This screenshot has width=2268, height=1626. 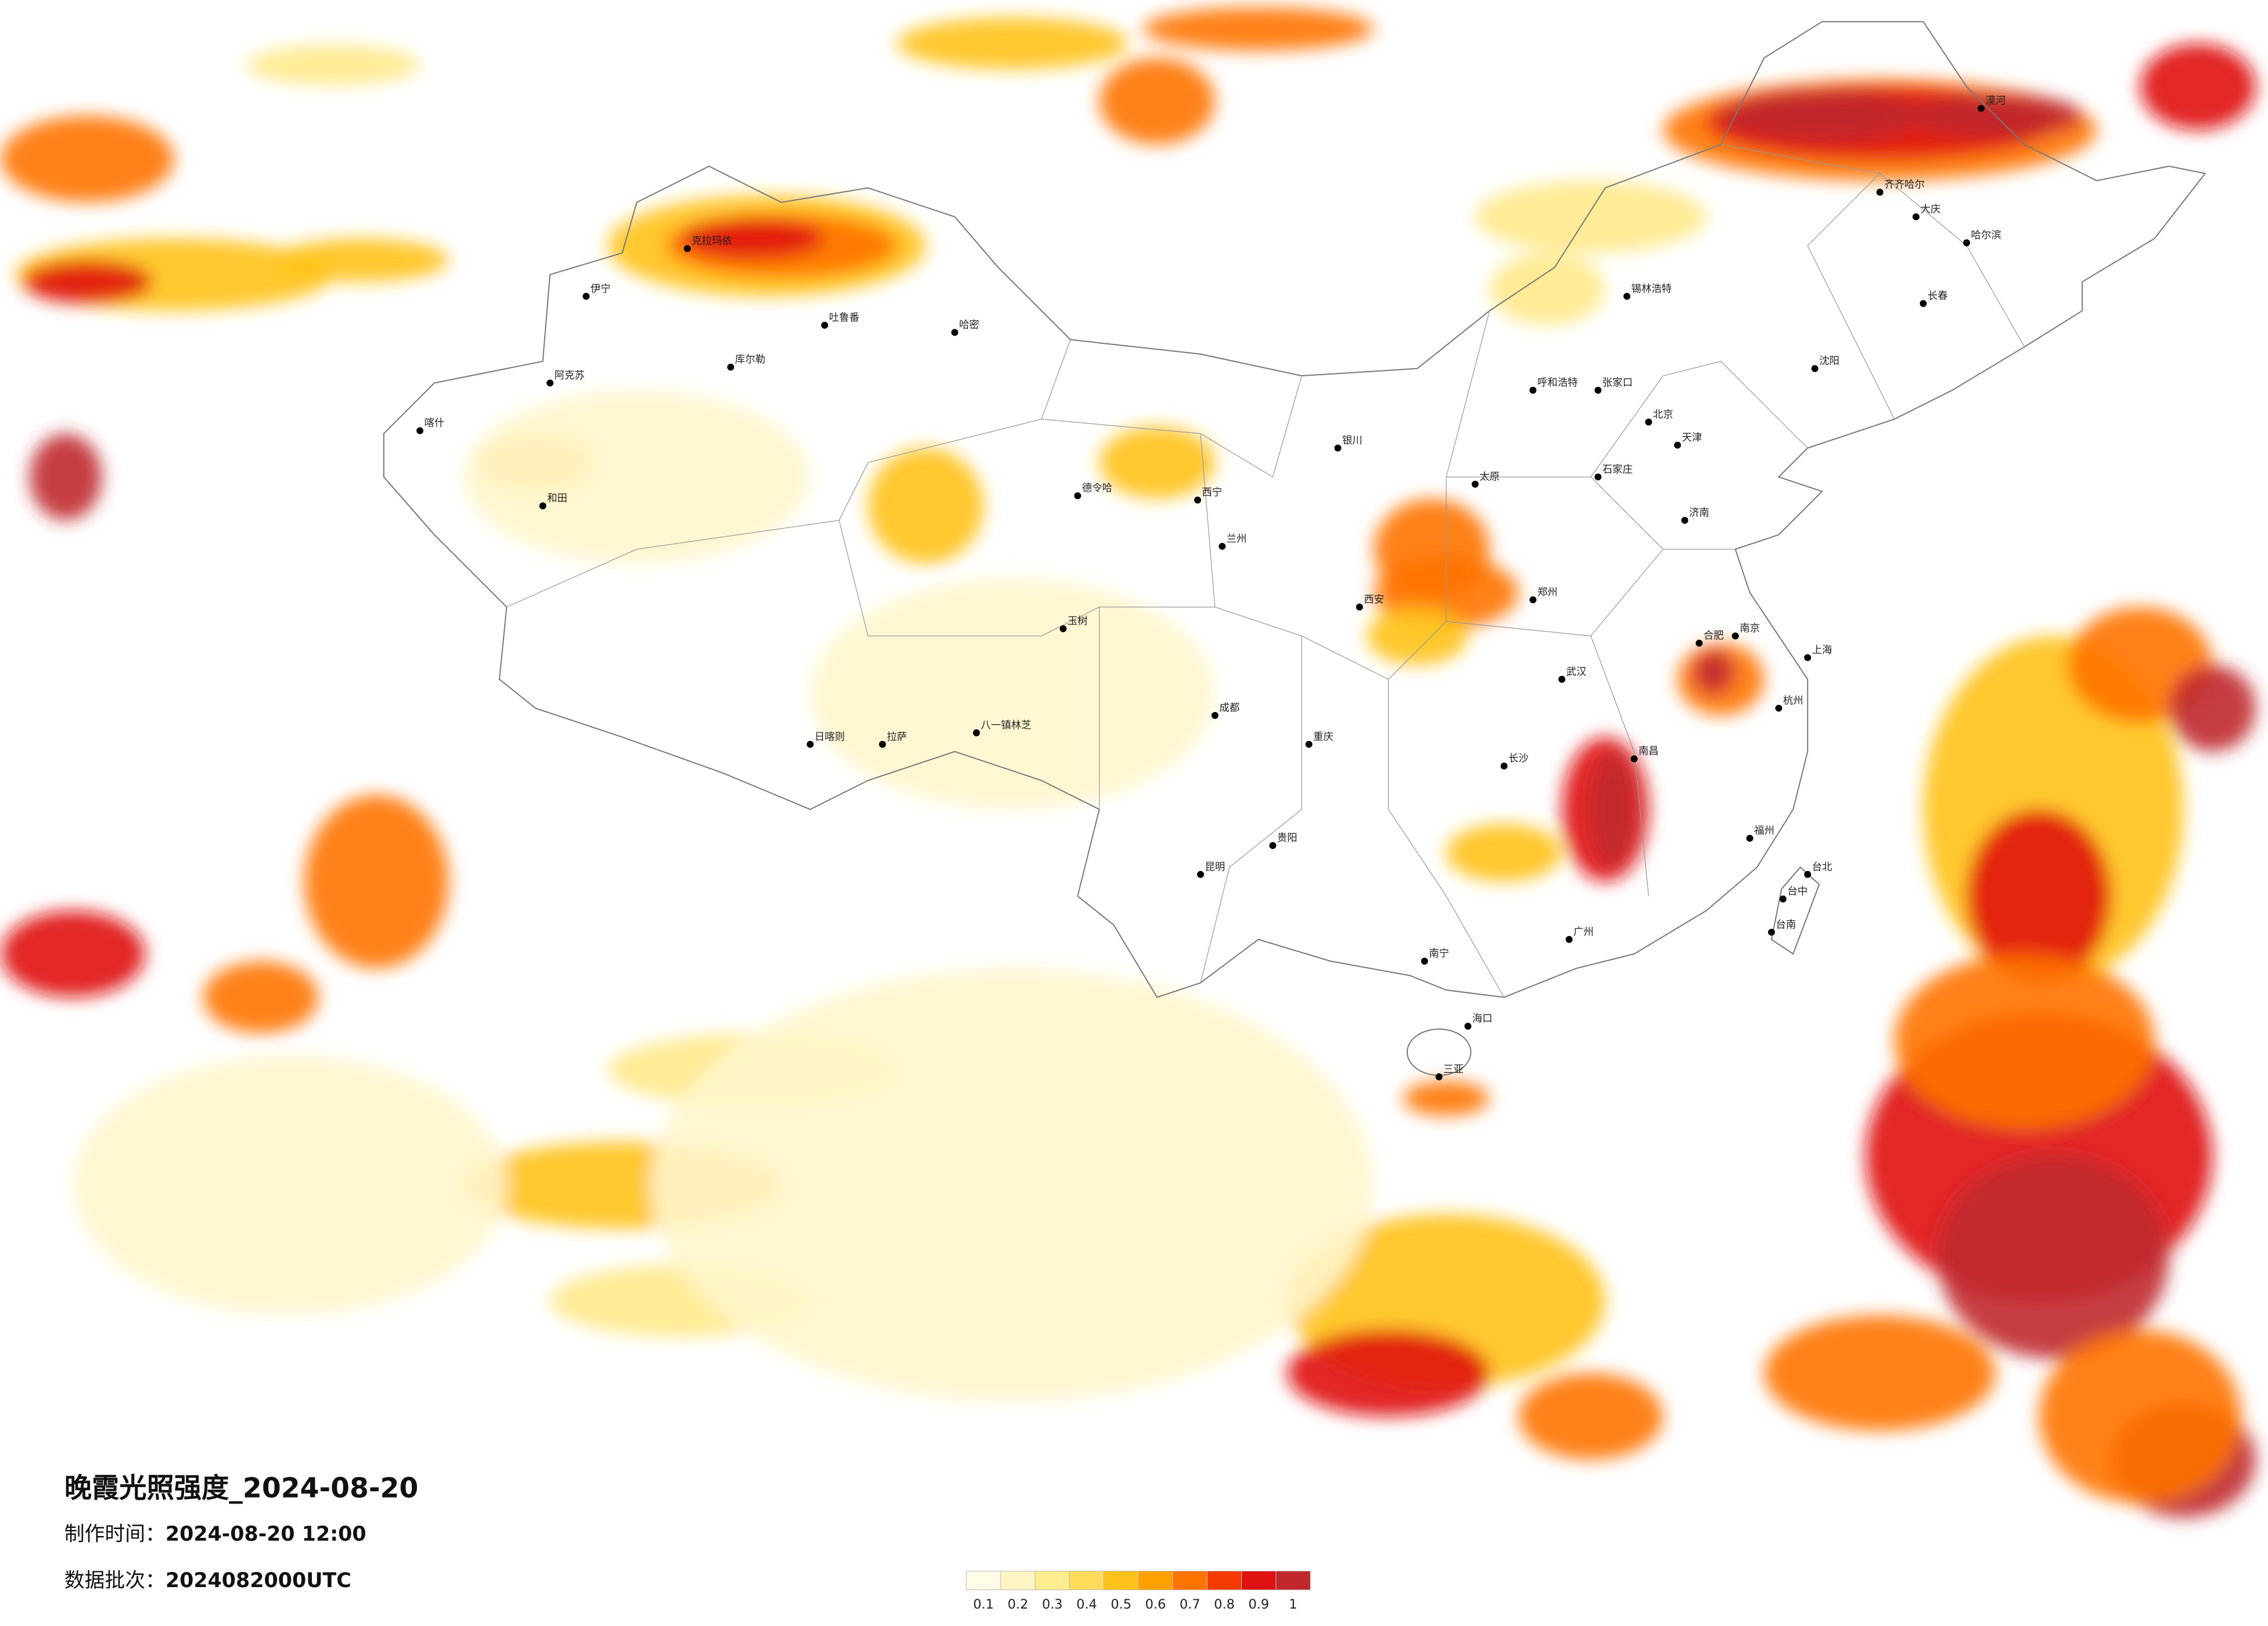 I want to click on city-label: 八一镇林芝, so click(x=1006, y=725).